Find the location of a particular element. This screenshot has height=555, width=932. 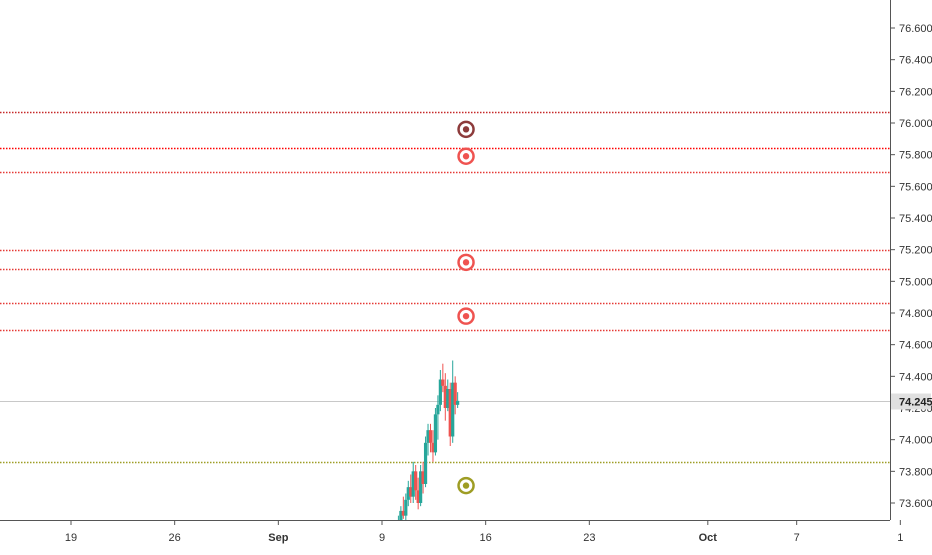

x-tick-label: Sep is located at coordinates (278, 538).